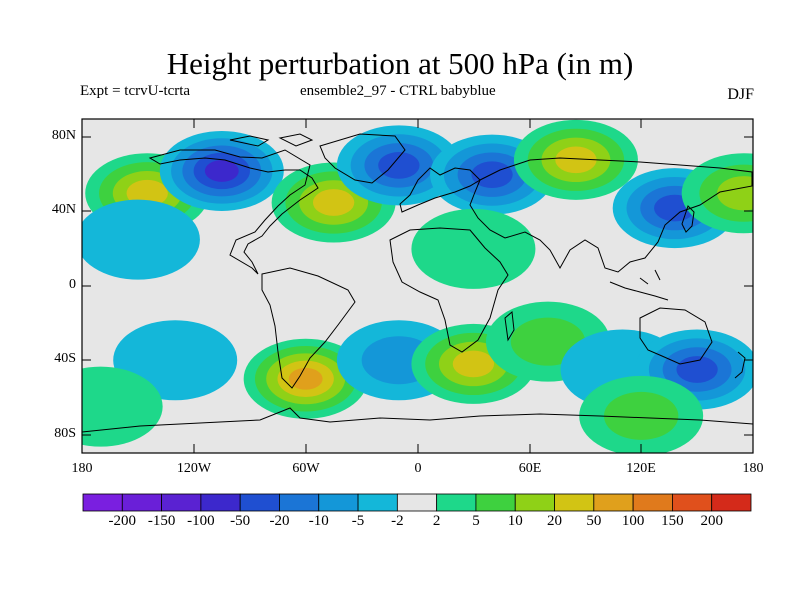  Describe the element at coordinates (135, 91) in the screenshot. I see `experiment-label: Expt = tcrvU-tcrta` at that location.